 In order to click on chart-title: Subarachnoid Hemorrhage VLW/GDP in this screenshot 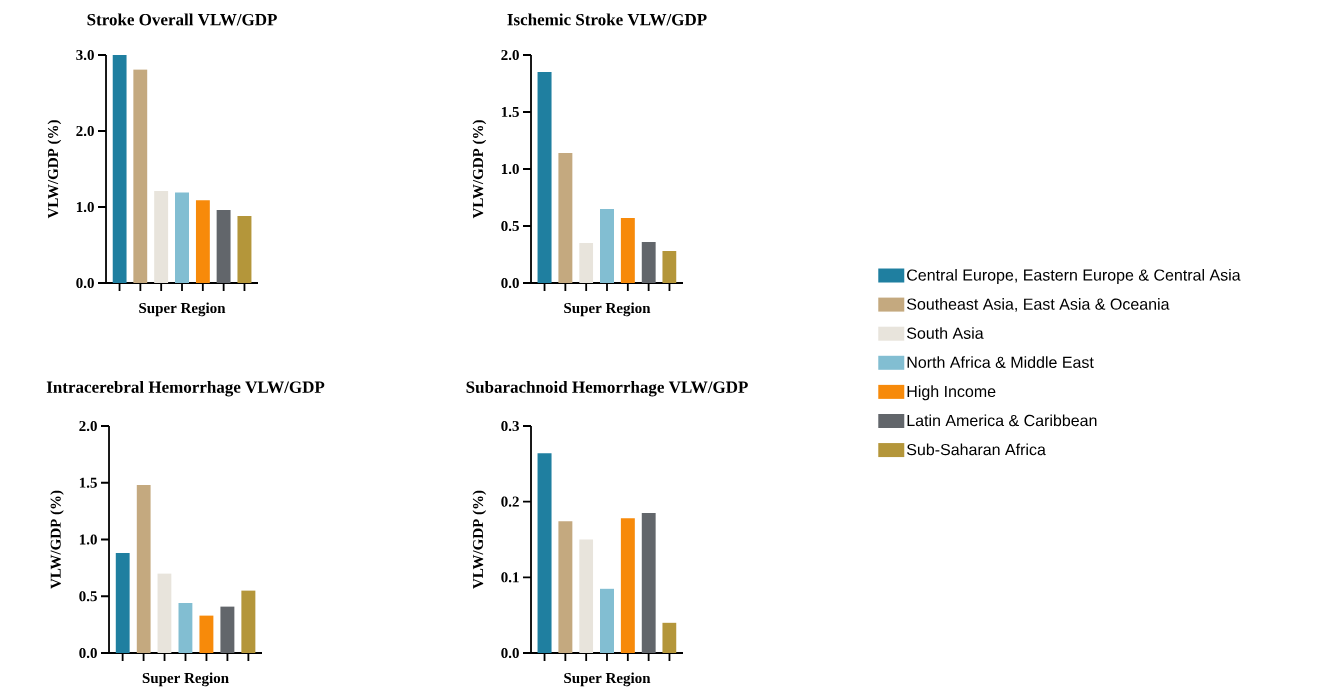, I will do `click(607, 388)`.